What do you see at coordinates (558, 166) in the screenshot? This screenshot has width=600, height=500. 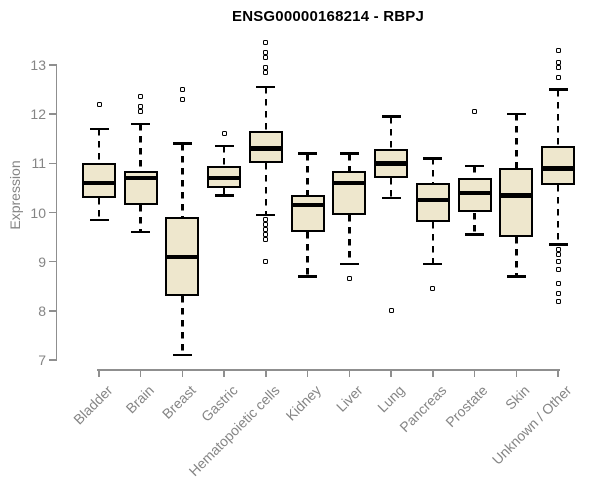 I see `box-unknown-other` at bounding box center [558, 166].